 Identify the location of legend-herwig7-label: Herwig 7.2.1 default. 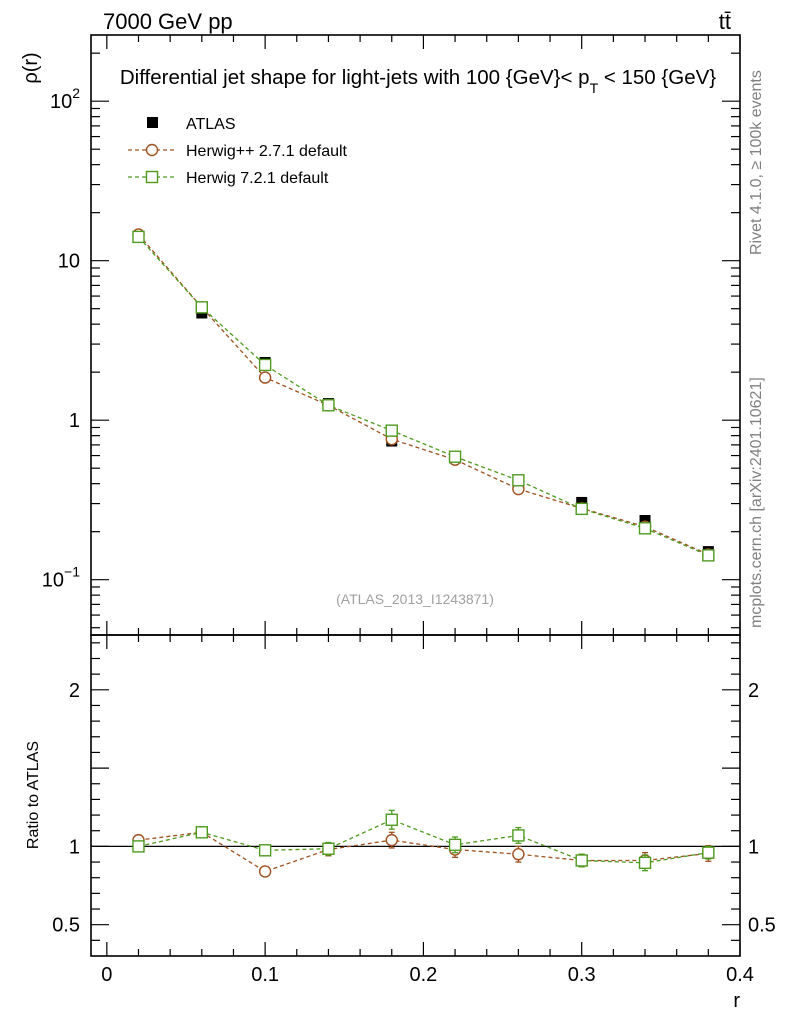
(257, 178).